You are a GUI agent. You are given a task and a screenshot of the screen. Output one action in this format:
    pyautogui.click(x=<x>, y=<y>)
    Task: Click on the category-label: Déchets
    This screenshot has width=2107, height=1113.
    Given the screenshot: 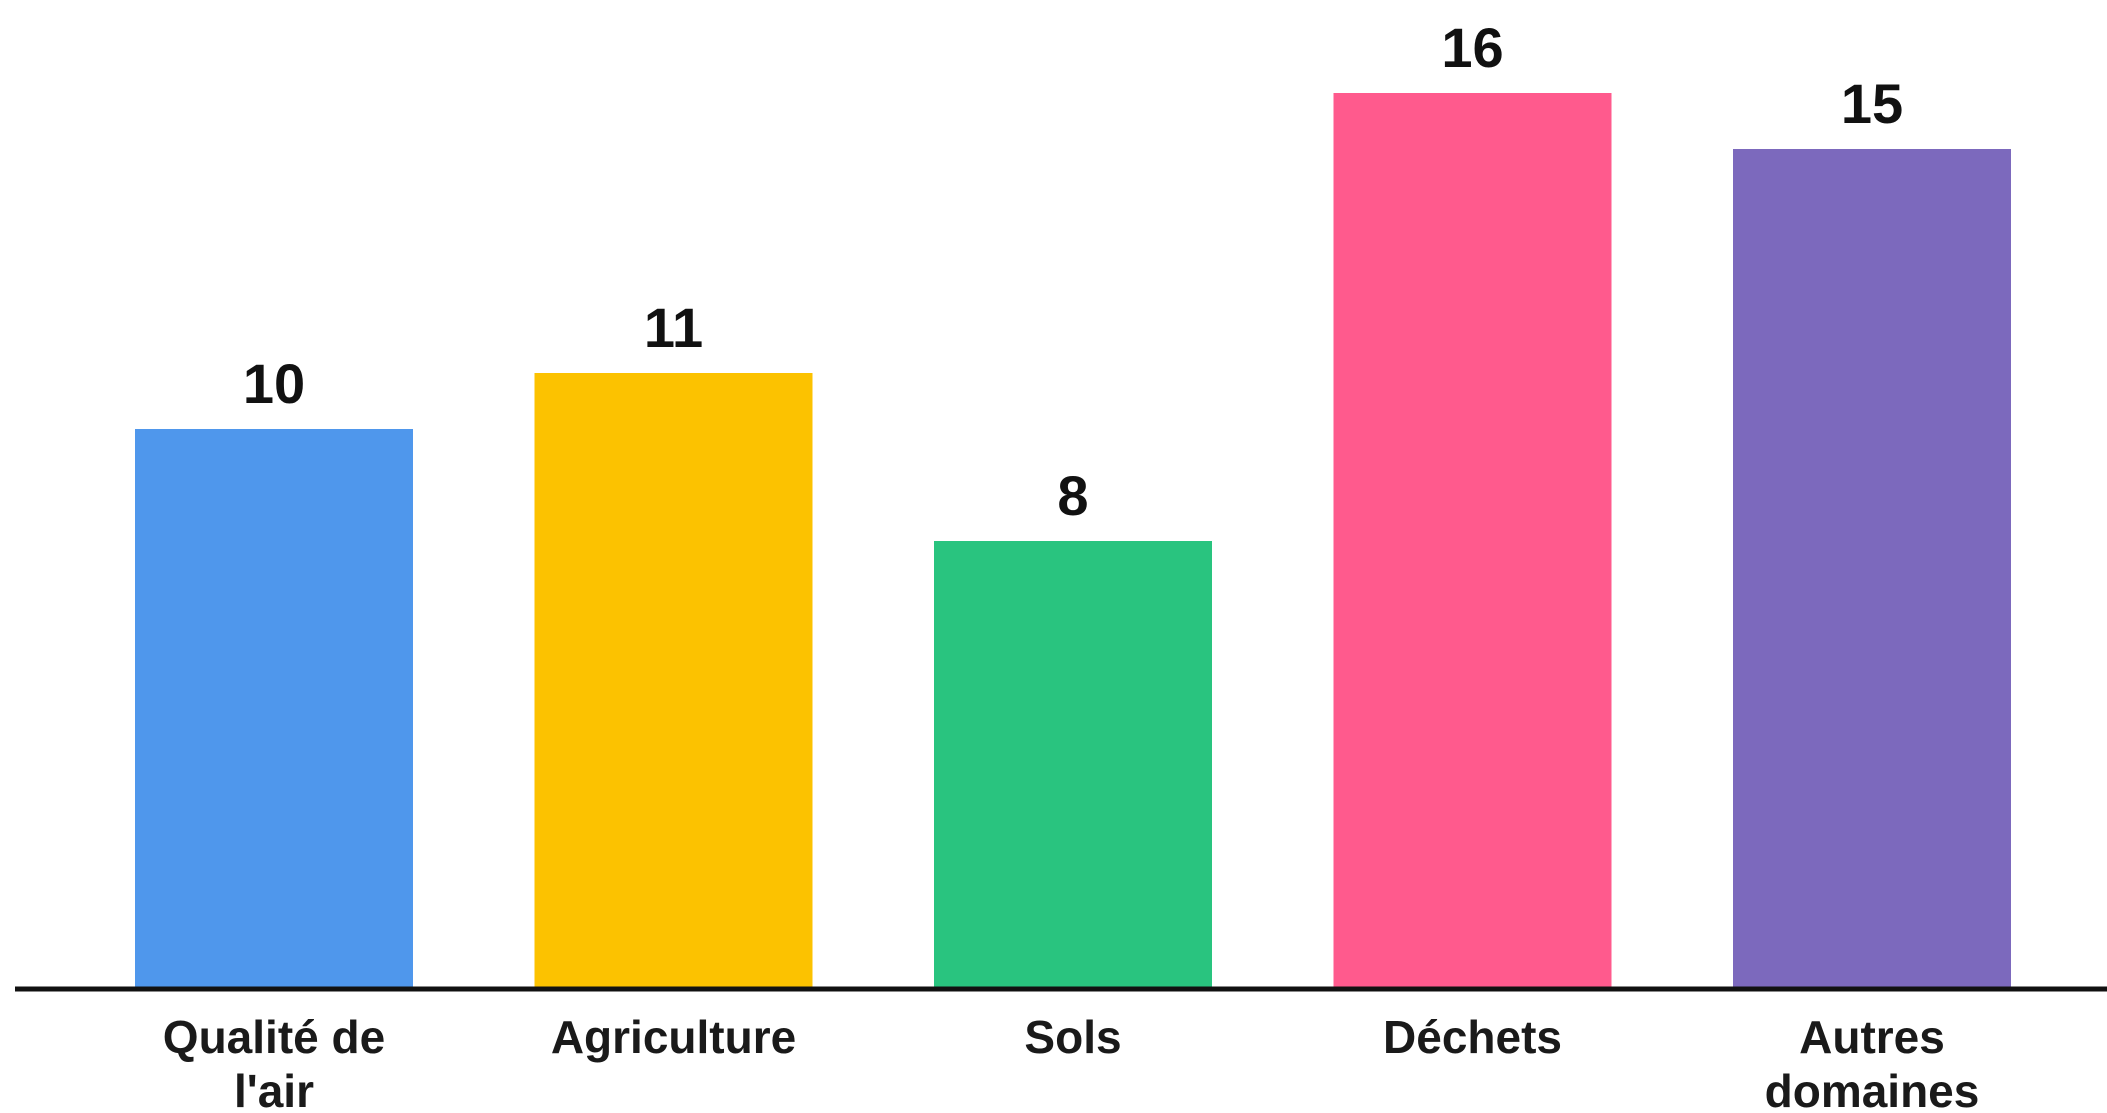 What is the action you would take?
    pyautogui.click(x=1472, y=1037)
    